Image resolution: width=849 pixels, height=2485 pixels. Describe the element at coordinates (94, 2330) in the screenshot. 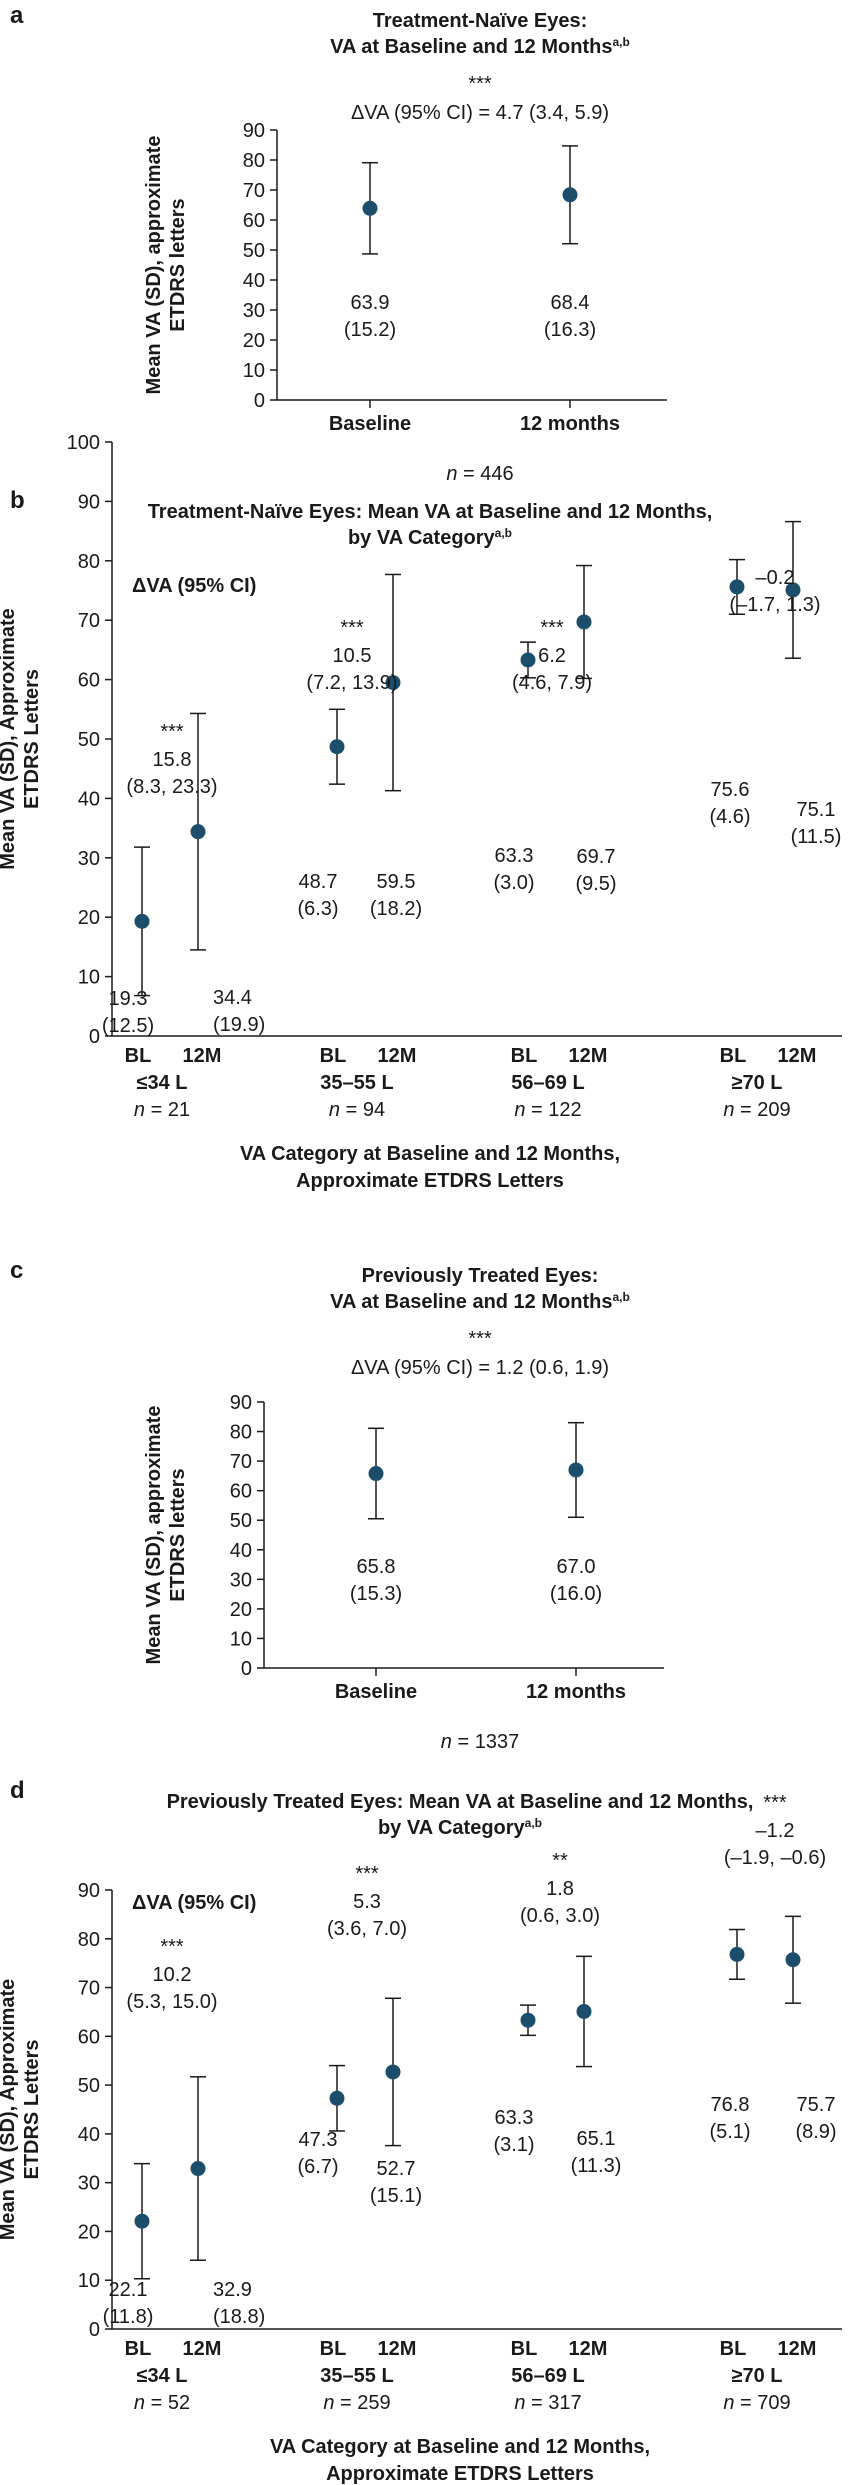

I see `panel-d-y-tick-label: 0` at that location.